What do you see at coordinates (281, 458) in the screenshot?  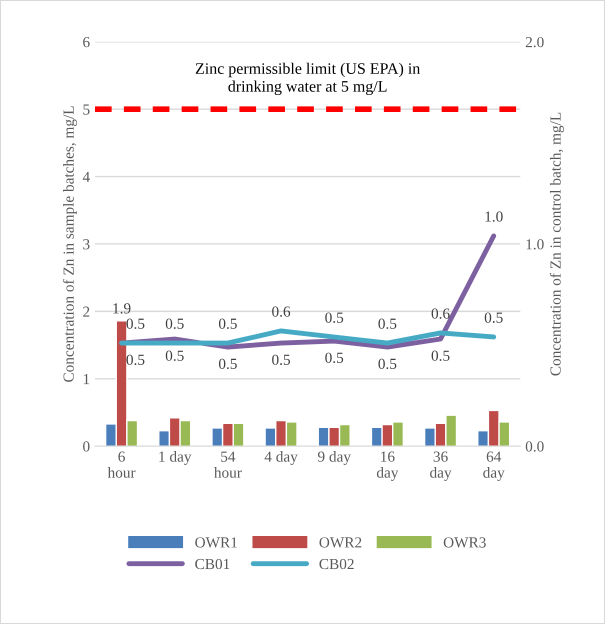 I see `x-tick-label: 4 day` at bounding box center [281, 458].